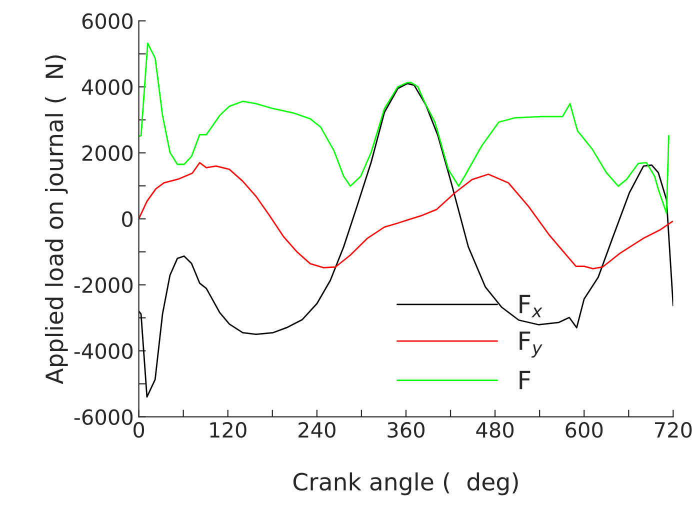  I want to click on x-tick-label: 720, so click(673, 430).